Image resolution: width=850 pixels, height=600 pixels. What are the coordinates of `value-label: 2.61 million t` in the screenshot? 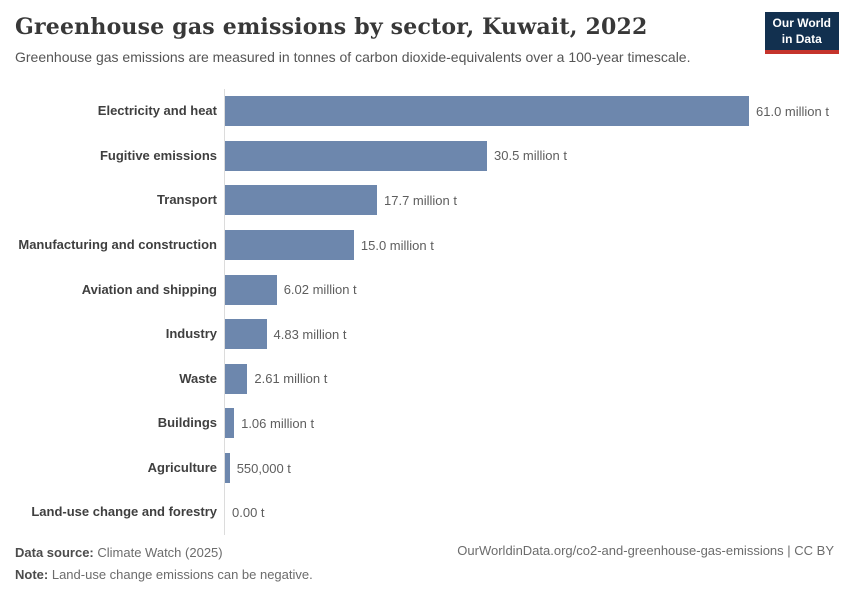 It's located at (291, 379).